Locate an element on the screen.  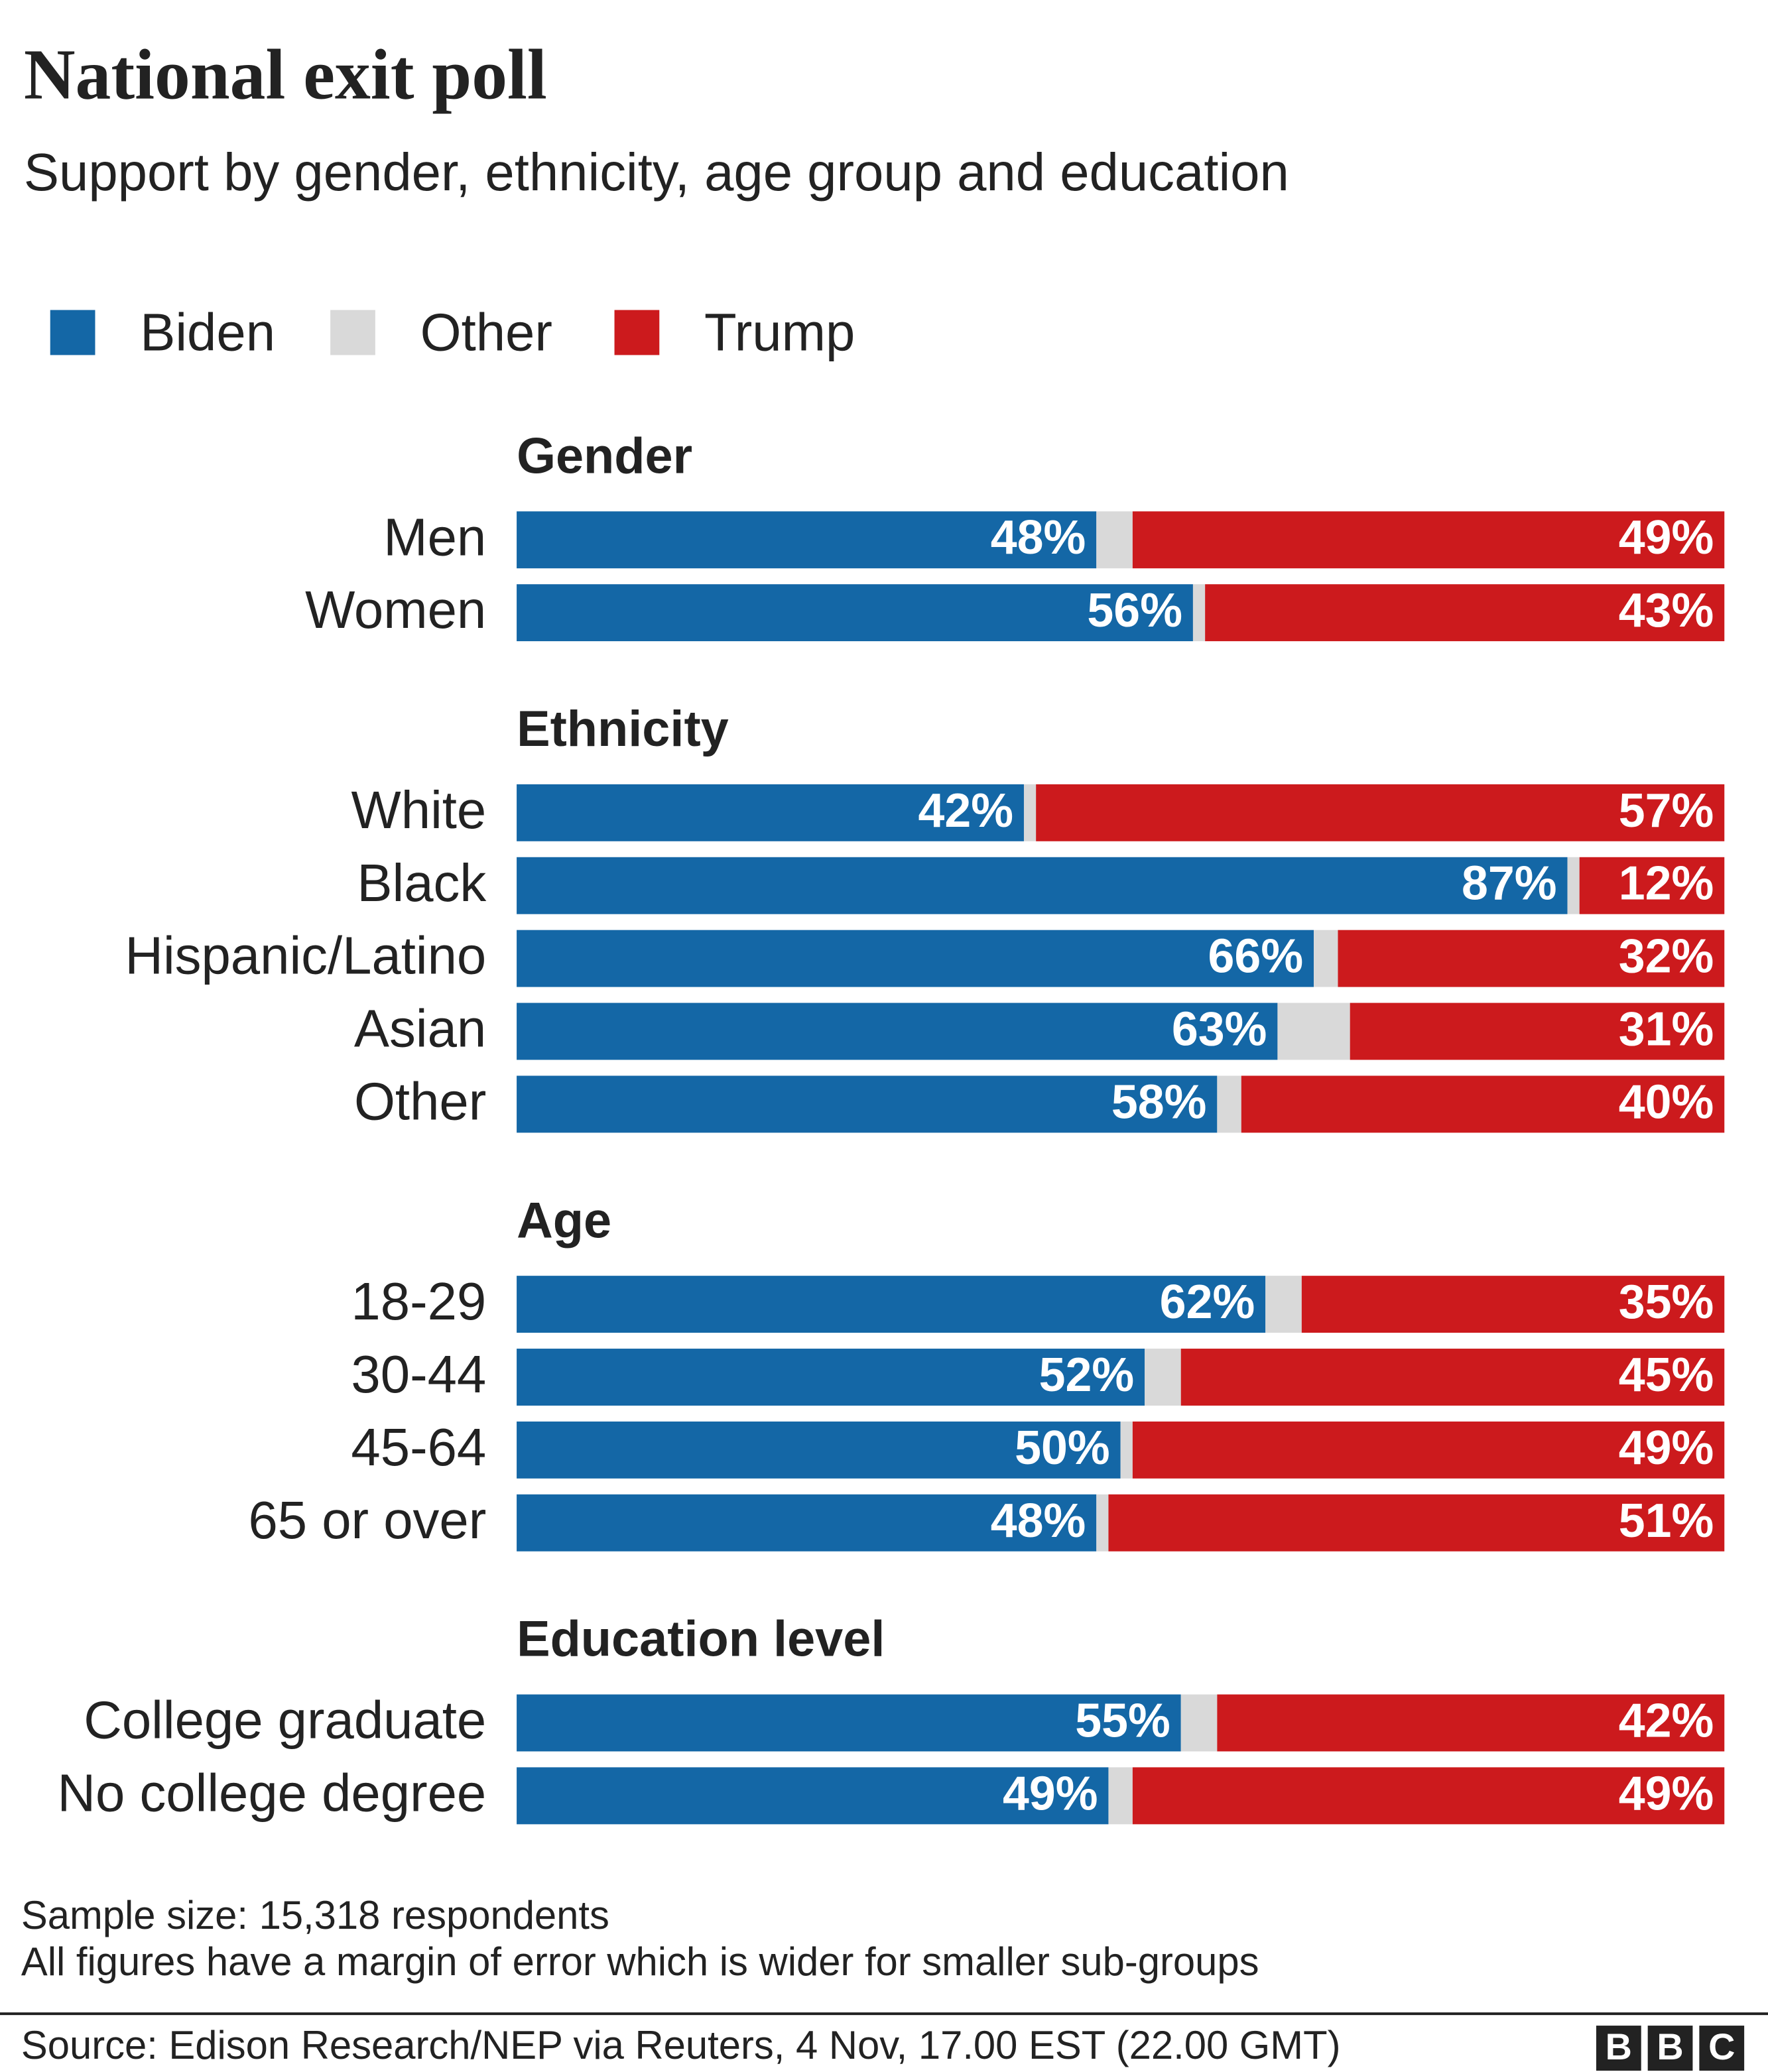
data-label: 55% is located at coordinates (1122, 1720).